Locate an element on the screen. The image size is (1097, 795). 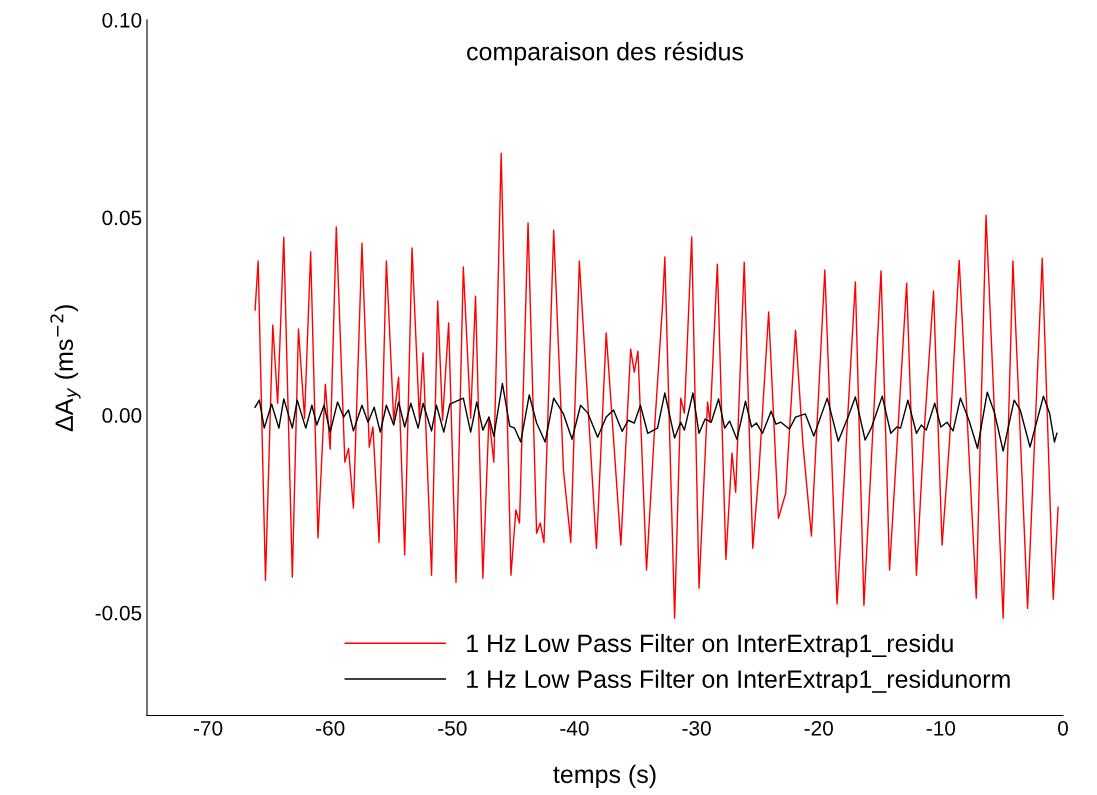
x-tick-label: -60 is located at coordinates (330, 728).